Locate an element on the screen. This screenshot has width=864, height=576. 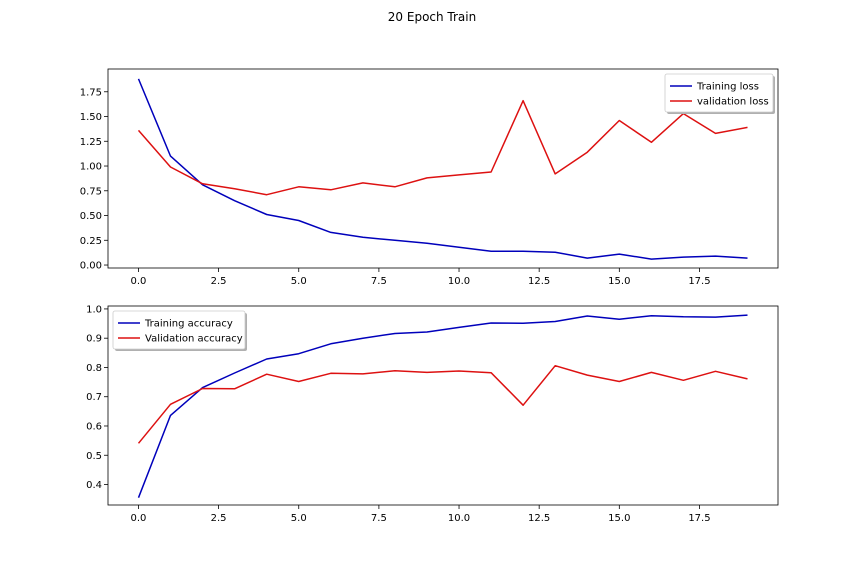
y-tick-label: 0.50 is located at coordinates (91, 216).